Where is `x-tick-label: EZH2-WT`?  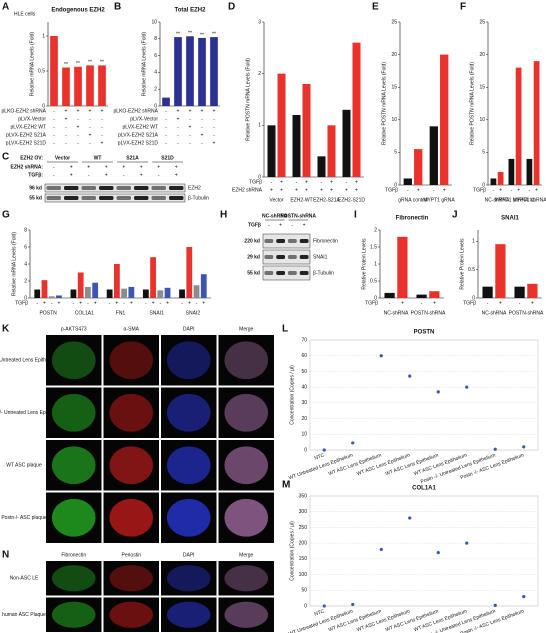 x-tick-label: EZH2-WT is located at coordinates (301, 200).